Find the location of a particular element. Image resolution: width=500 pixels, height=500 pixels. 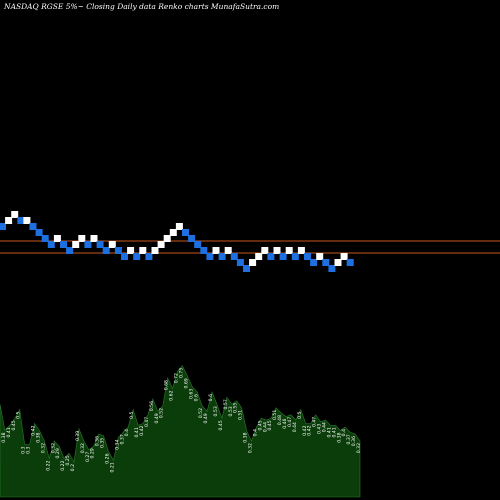

volume-label: 0.43 is located at coordinates (320, 429).